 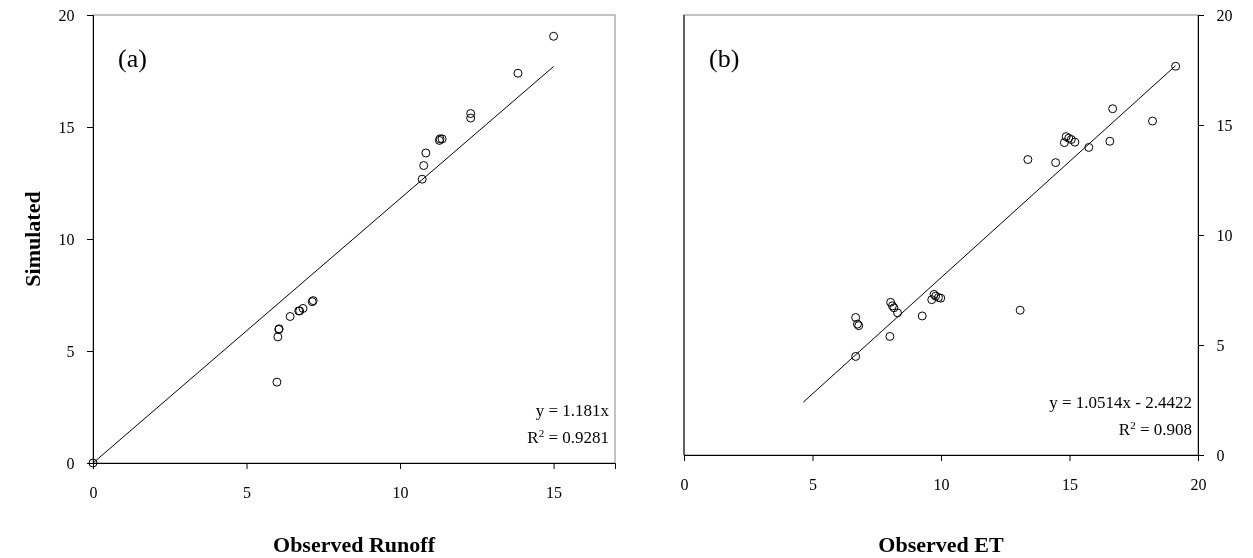 I want to click on annotation: R$^{2}$ = 0.9281, so click(x=568, y=437).